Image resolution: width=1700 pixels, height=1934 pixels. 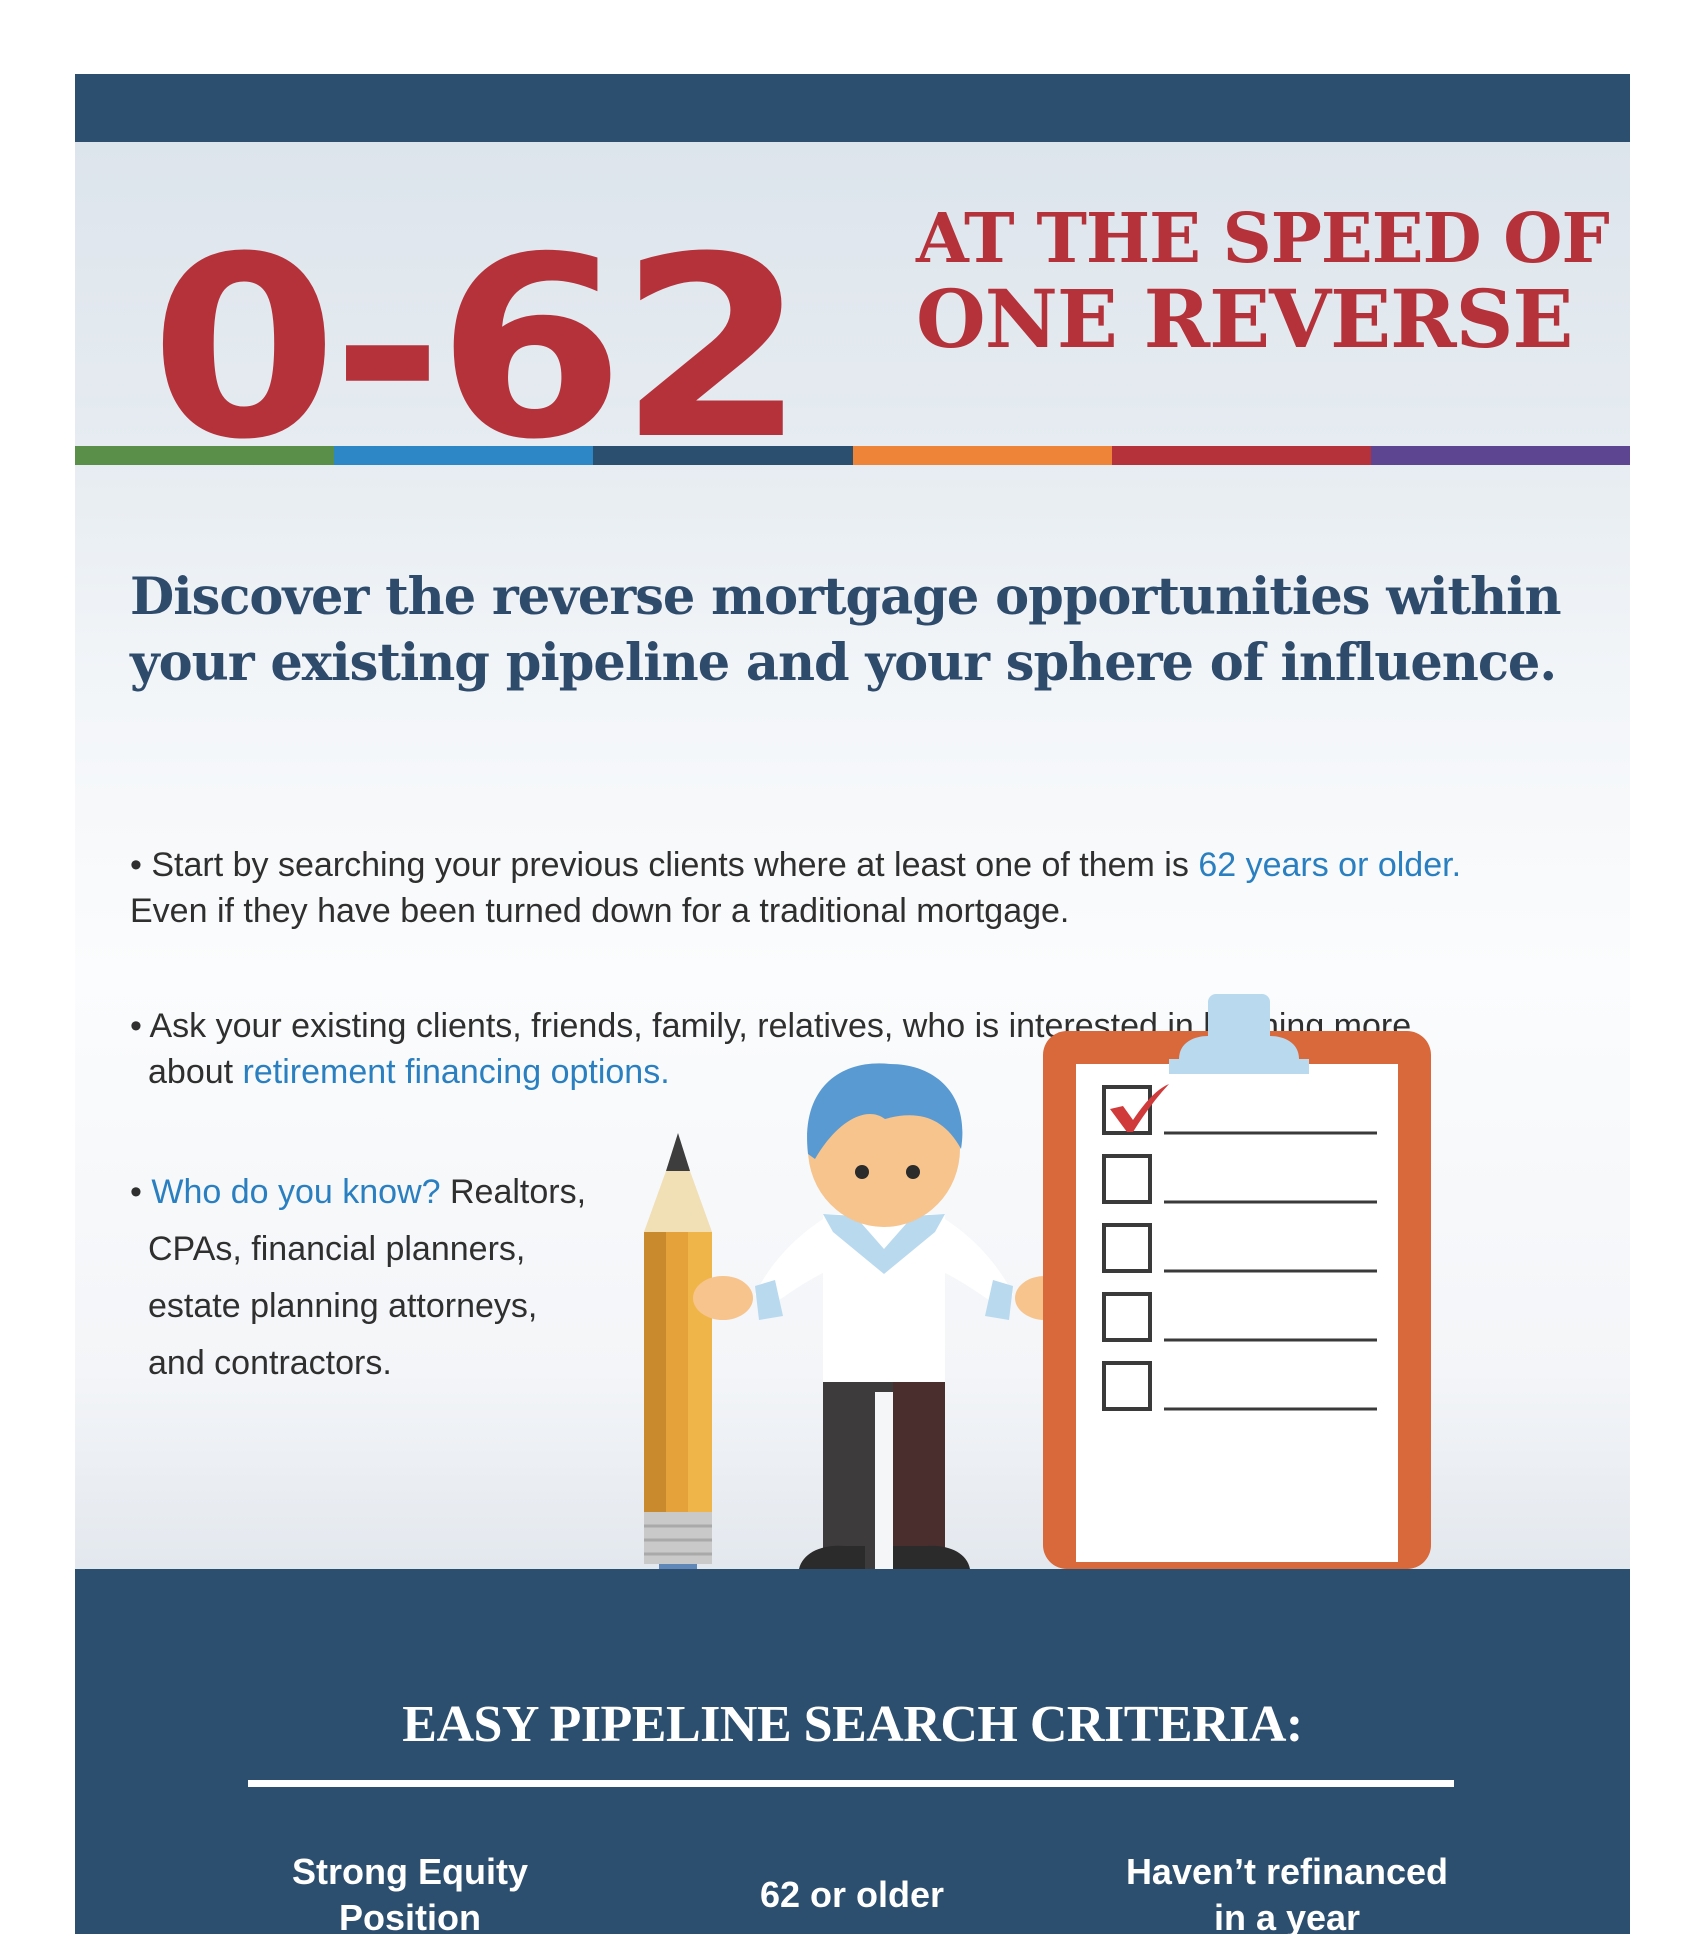 What do you see at coordinates (270, 1363) in the screenshot?
I see `bullet-text: and contractors.` at bounding box center [270, 1363].